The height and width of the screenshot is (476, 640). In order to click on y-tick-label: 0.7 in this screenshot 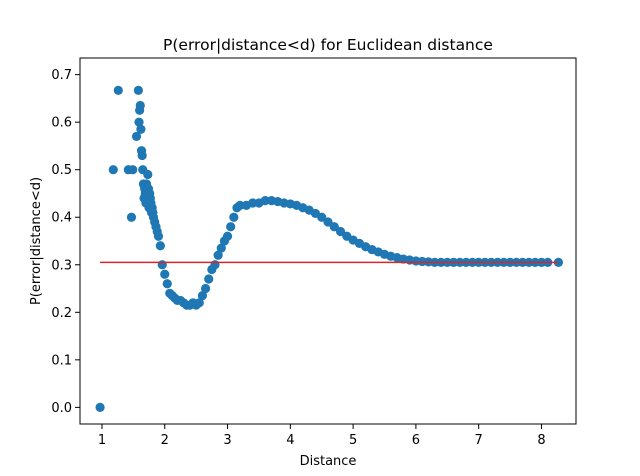, I will do `click(61, 75)`.